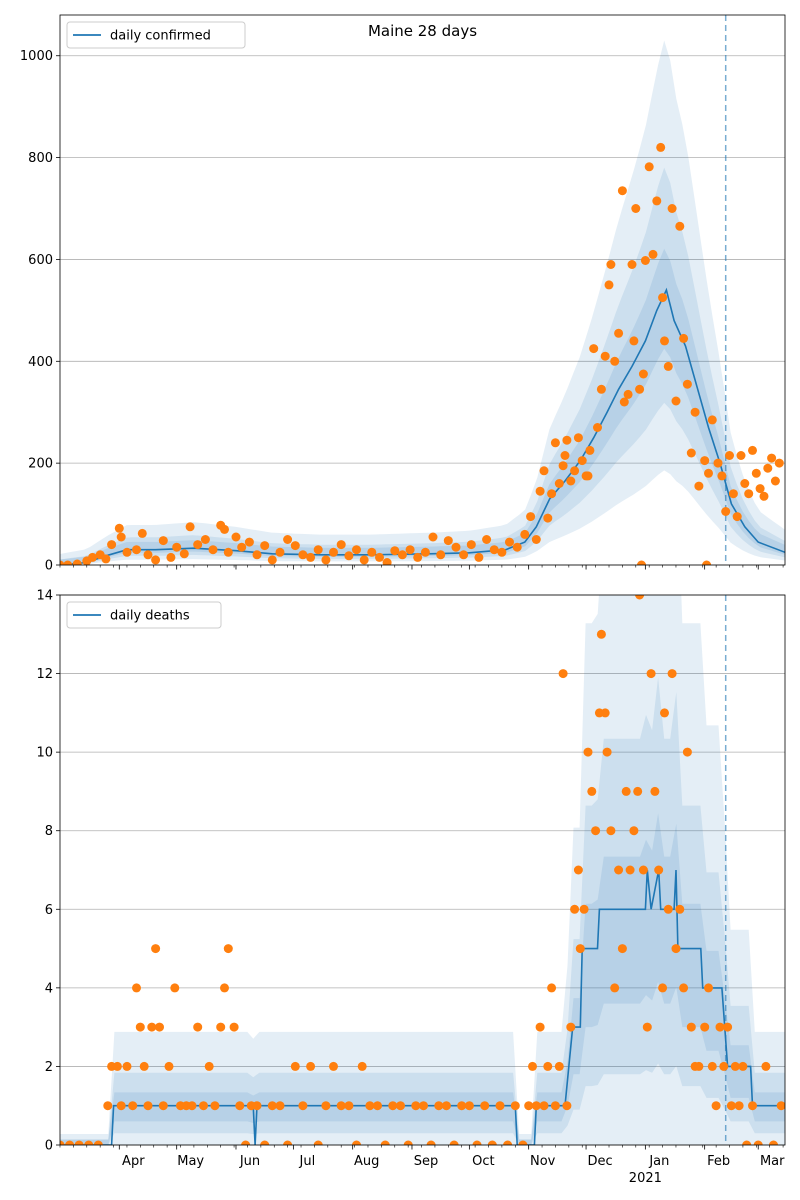 Image resolution: width=800 pixels, height=1200 pixels. Describe the element at coordinates (426, 1161) in the screenshot. I see `x-tick-label: Sep` at that location.